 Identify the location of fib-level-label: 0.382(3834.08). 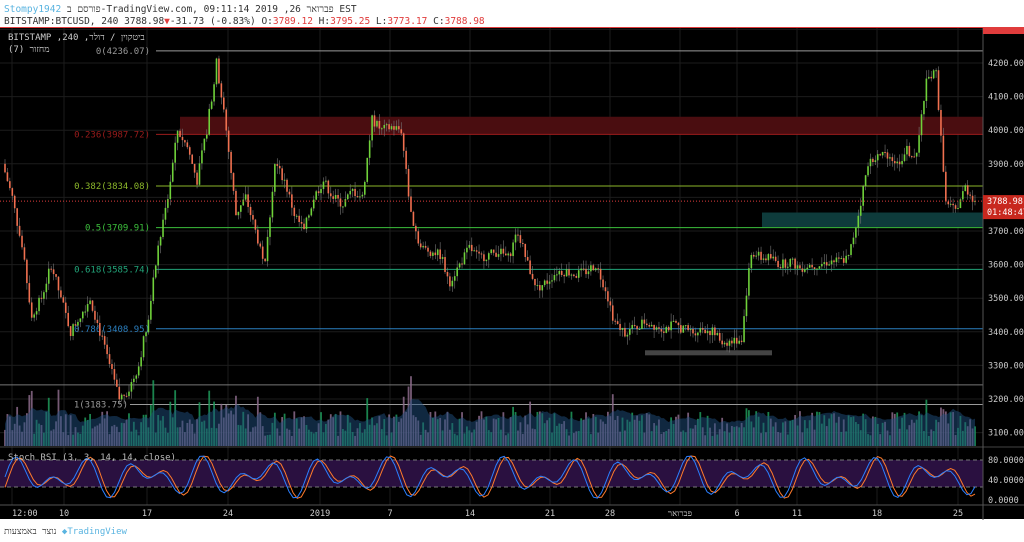
(112, 187).